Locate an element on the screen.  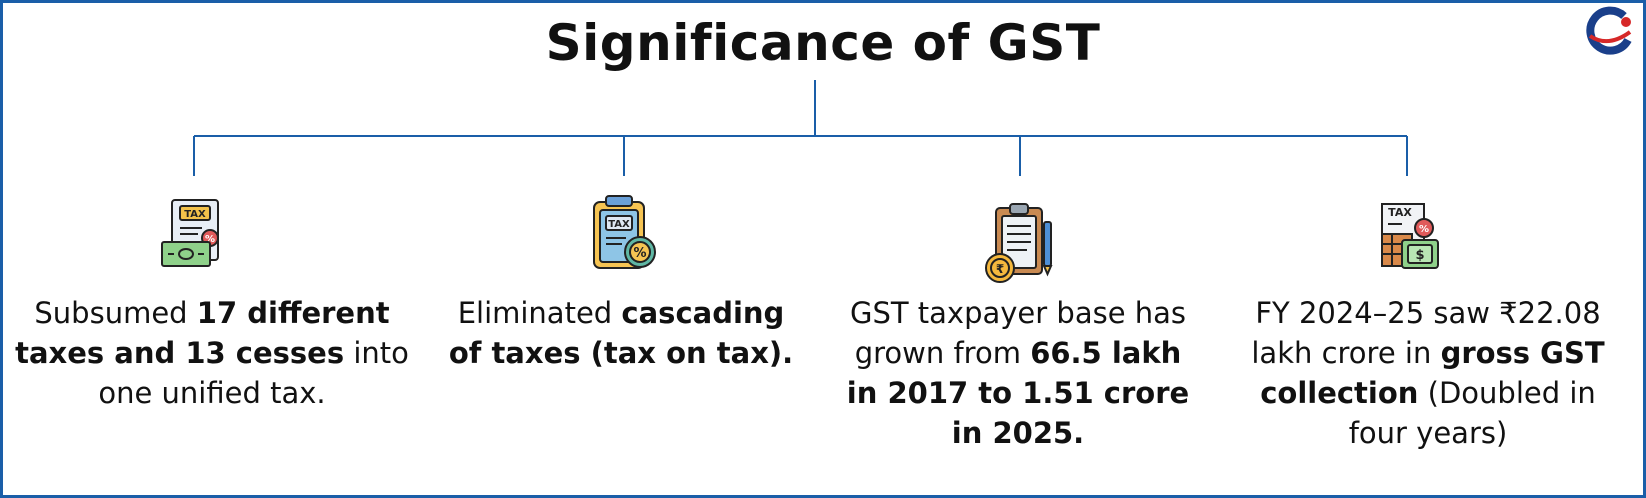
item-4-text-c: (Doubled in four years) is located at coordinates (1472, 413).